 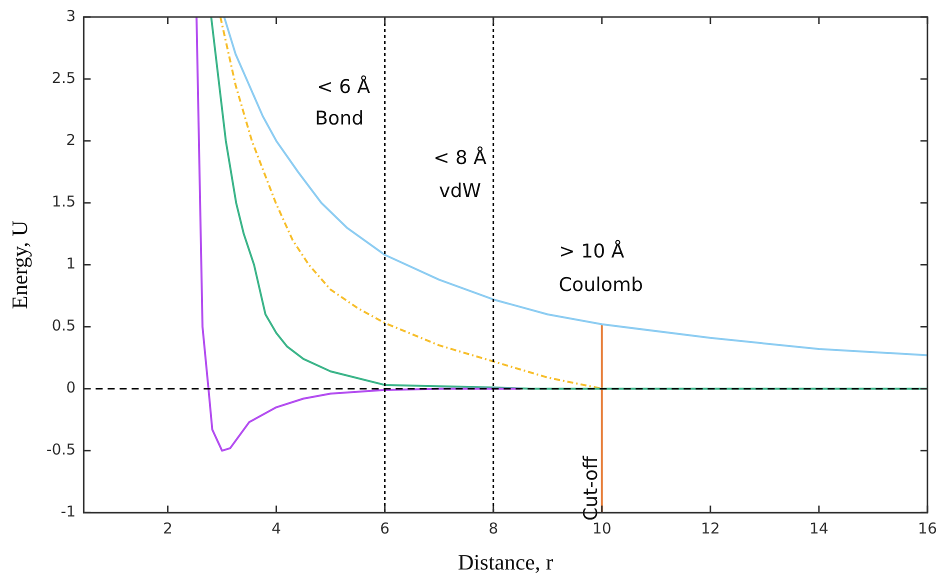 I want to click on x-tick-label: 6, so click(x=385, y=528).